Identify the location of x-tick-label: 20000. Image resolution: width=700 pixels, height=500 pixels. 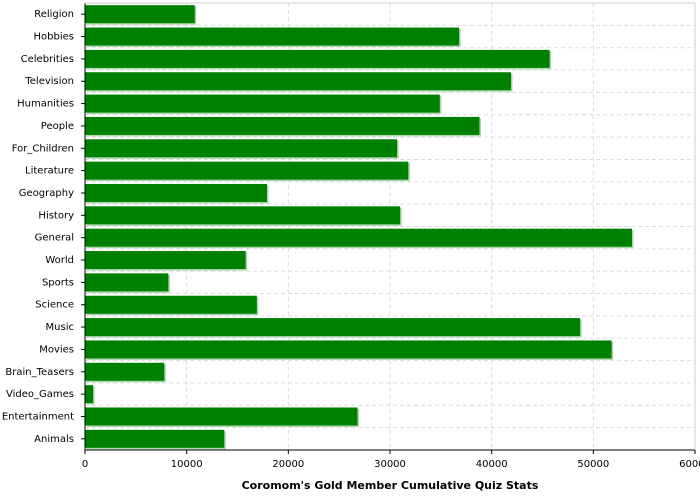
(288, 464).